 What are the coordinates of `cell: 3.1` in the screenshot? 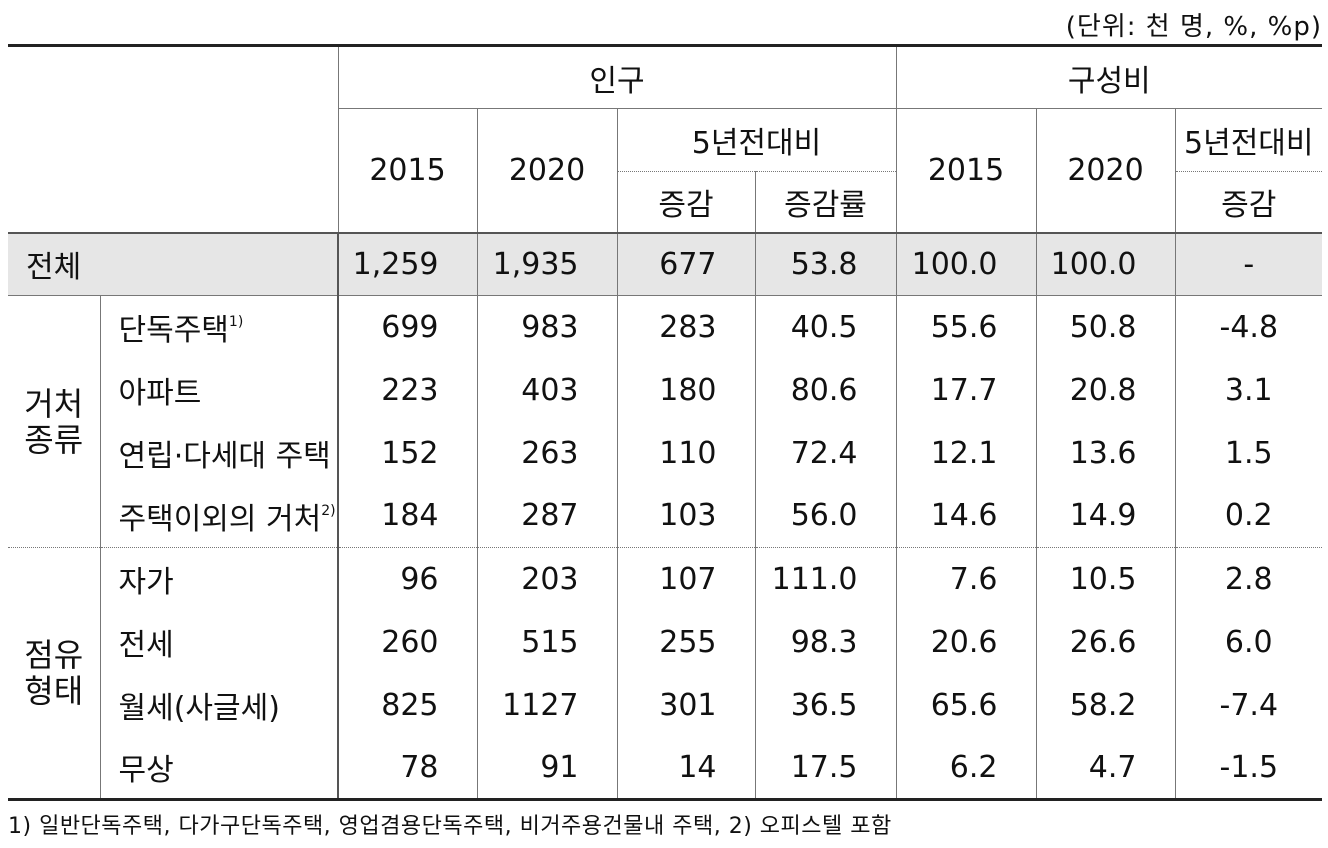 It's located at (1248, 390).